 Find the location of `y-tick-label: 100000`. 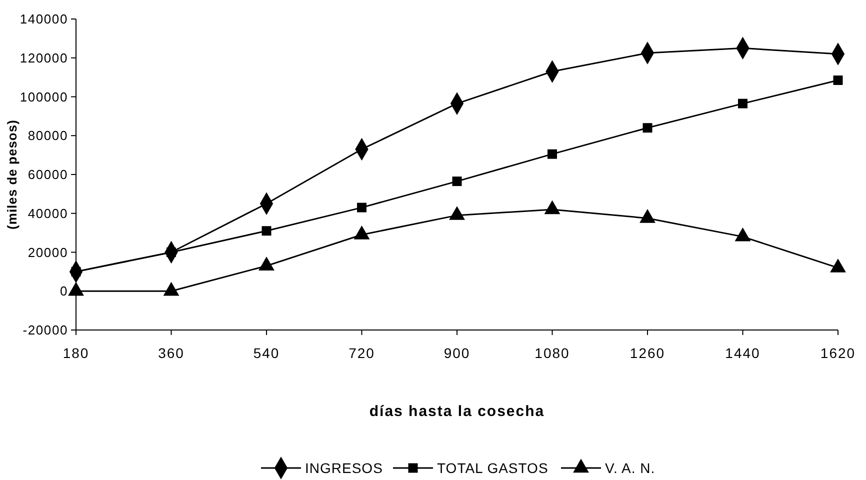

y-tick-label: 100000 is located at coordinates (44, 96).